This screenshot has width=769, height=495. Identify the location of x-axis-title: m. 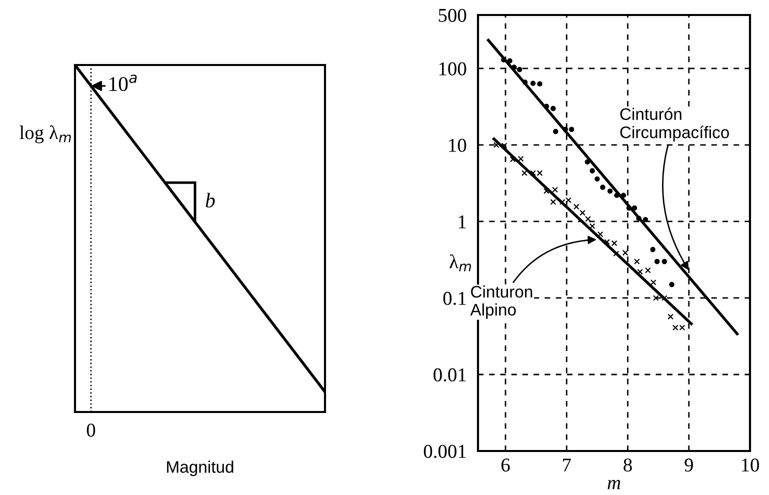
(614, 485).